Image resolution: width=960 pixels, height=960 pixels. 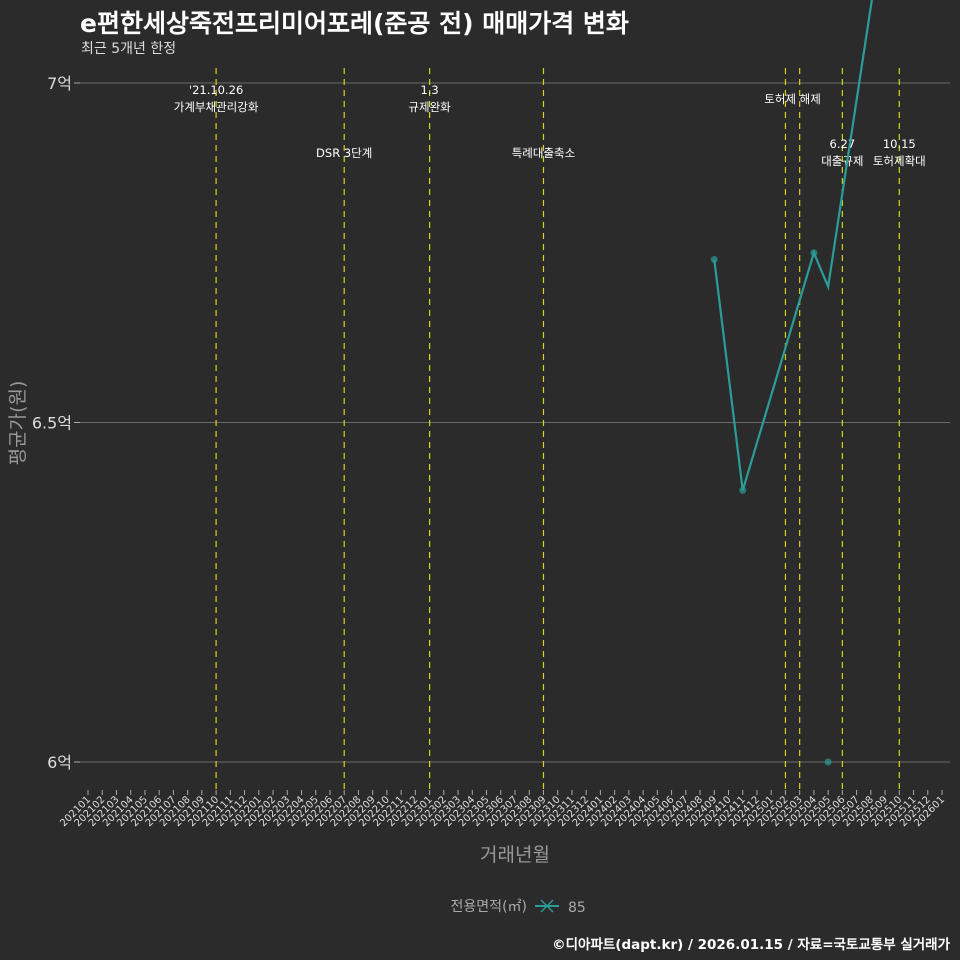 I want to click on event-label: '21.10.26, so click(x=216, y=90).